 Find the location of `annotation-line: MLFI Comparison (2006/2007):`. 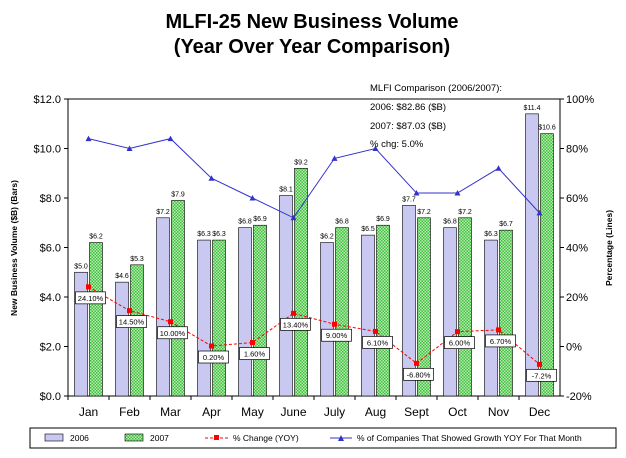

annotation-line: MLFI Comparison (2006/2007): is located at coordinates (436, 88).